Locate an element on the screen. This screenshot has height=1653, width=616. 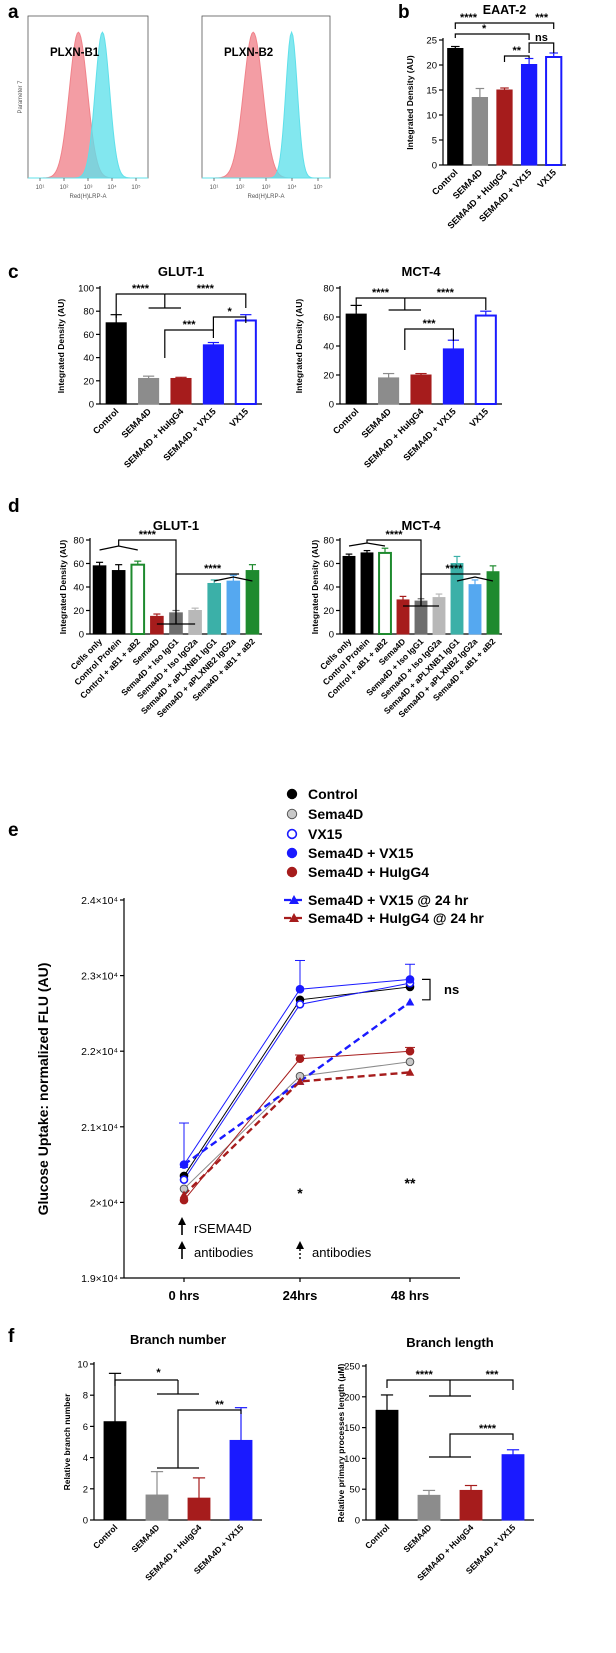
panel-letter-c: c is located at coordinates (13, 272).